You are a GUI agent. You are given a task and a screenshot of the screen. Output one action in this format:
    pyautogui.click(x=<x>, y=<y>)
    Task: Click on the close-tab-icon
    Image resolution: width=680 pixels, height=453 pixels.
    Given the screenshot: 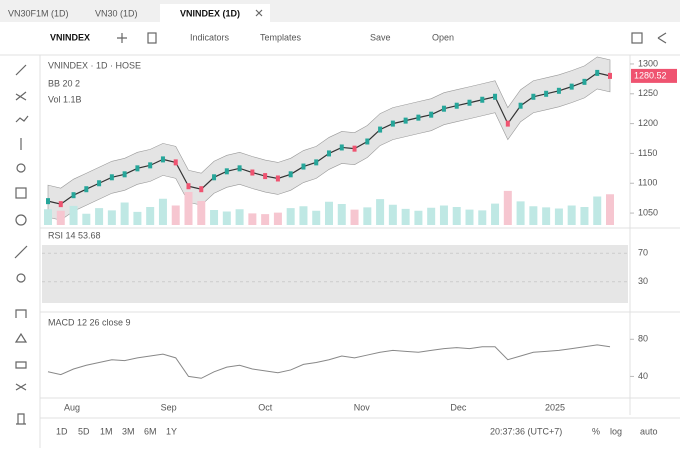 What is the action you would take?
    pyautogui.click(x=259, y=13)
    